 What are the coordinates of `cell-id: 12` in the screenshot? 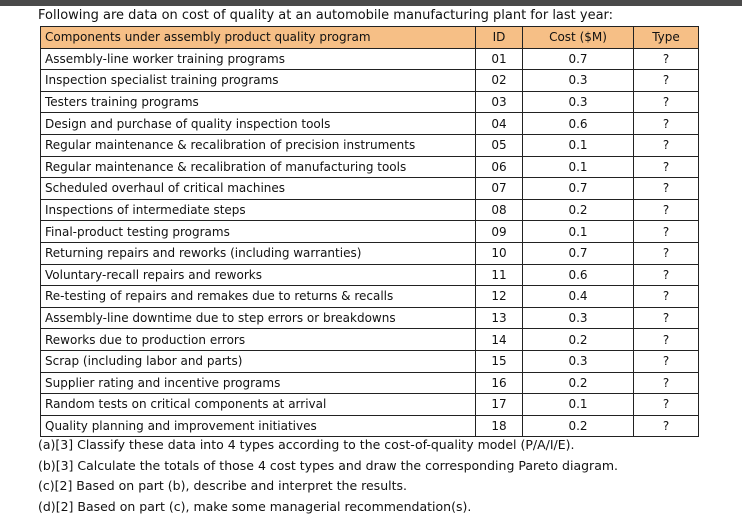 It's located at (499, 296).